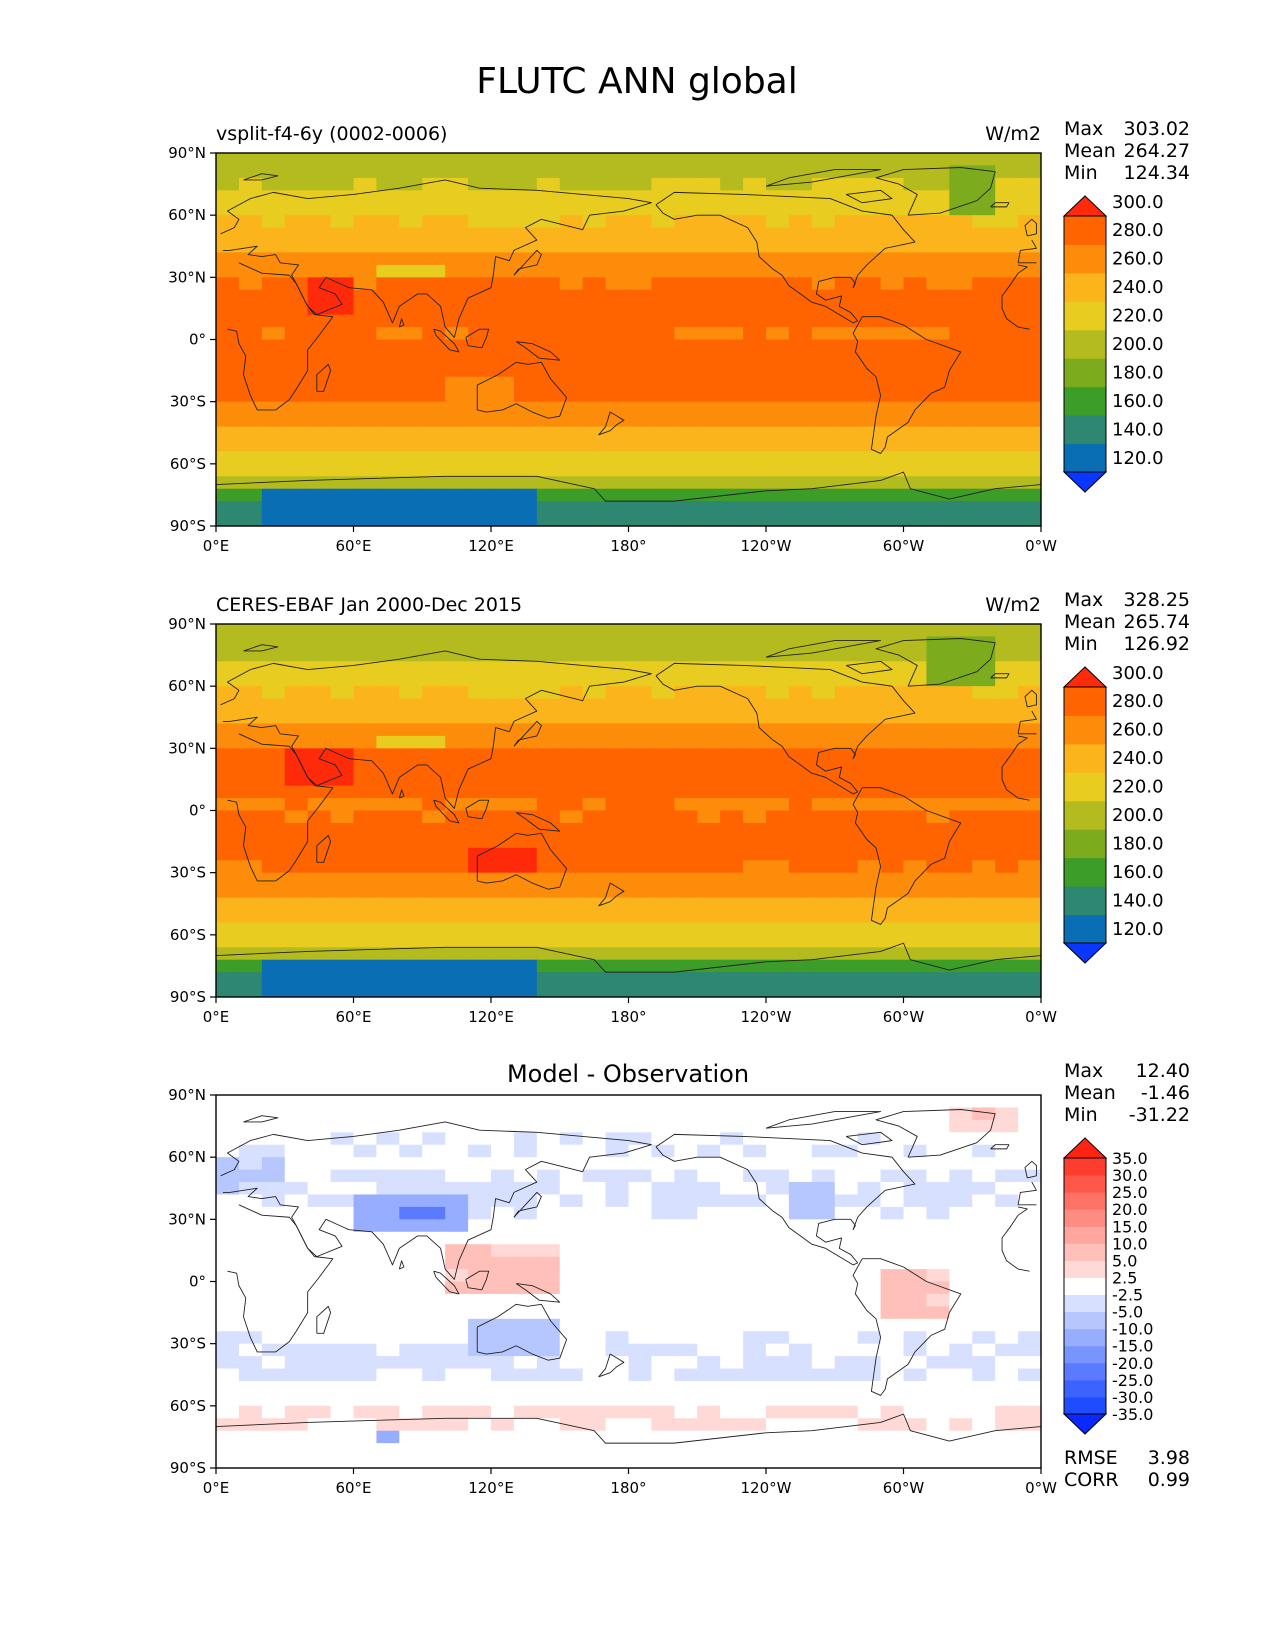  Describe the element at coordinates (628, 810) in the screenshot. I see `map-cells` at that location.